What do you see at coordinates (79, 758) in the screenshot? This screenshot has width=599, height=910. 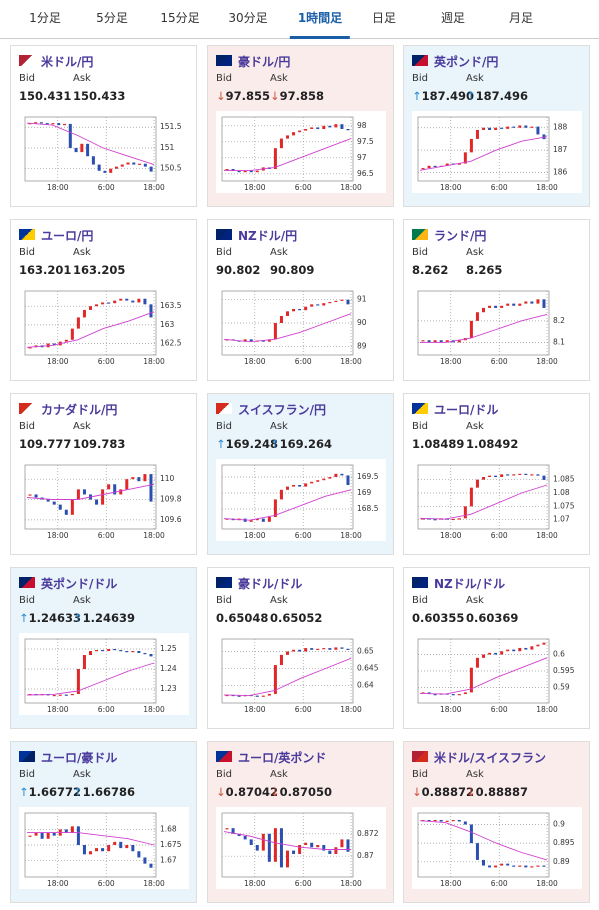 I see `pair-name: ユーロ/豪ドル` at bounding box center [79, 758].